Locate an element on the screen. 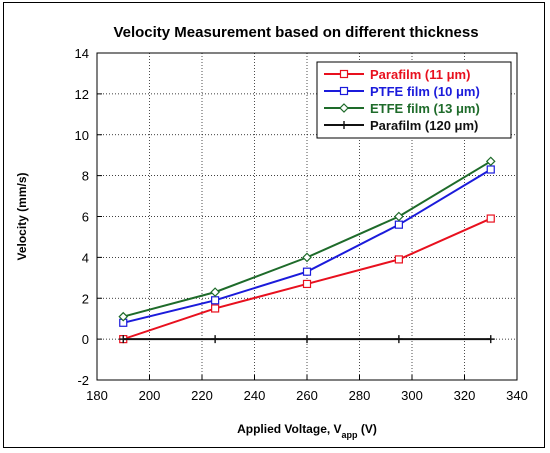 This screenshot has width=550, height=453. x-axis-label: Applied Voltage, Vapp (V) is located at coordinates (307, 431).